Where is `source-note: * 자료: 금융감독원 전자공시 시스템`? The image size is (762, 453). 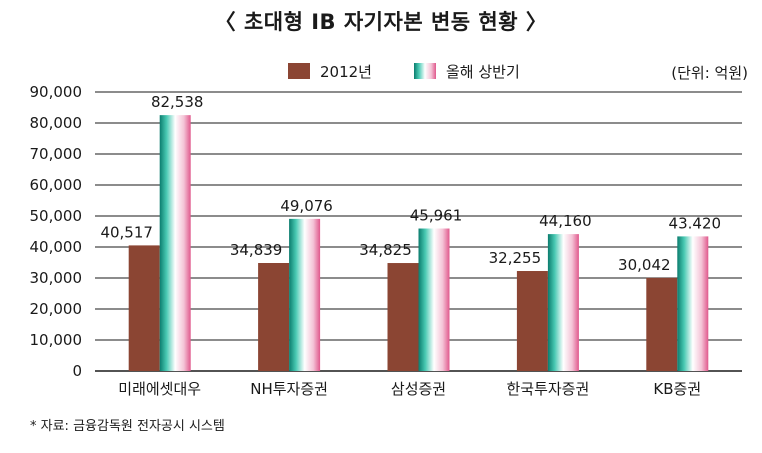 source-note: * 자료: 금융감독원 전자공시 시스템 is located at coordinates (127, 426).